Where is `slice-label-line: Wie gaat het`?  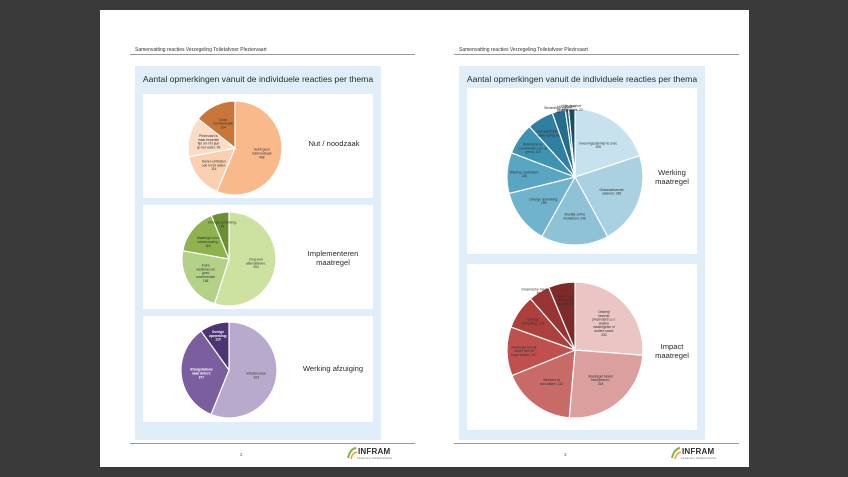
slice-label-line: Wie gaat het is located at coordinates (571, 106).